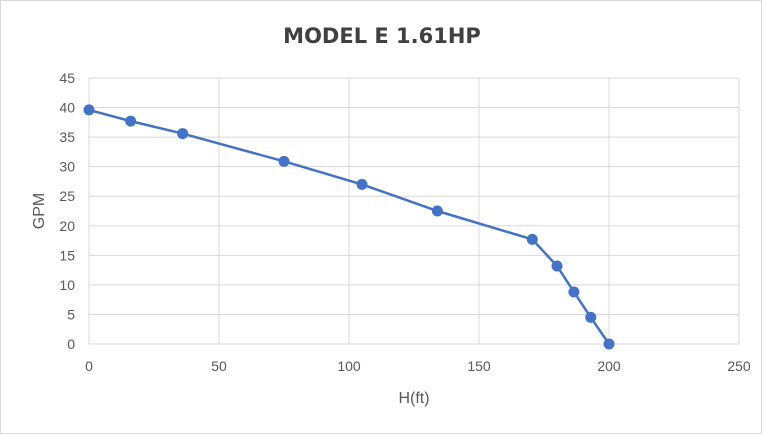 This screenshot has height=435, width=762. Describe the element at coordinates (71, 344) in the screenshot. I see `y-tick-label: 0` at that location.